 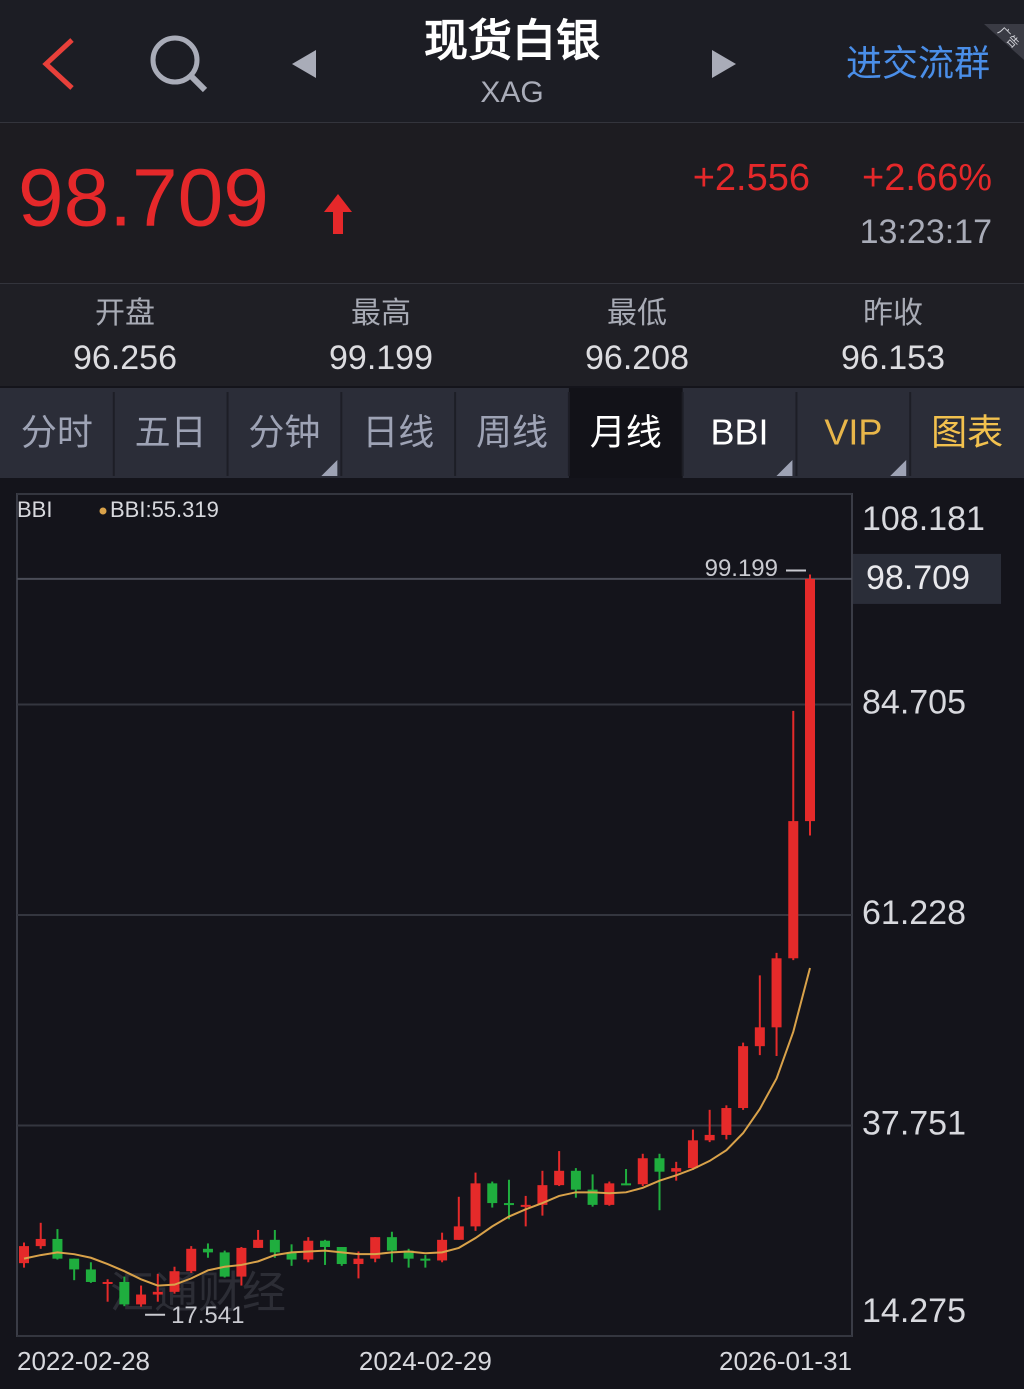 I want to click on stats: 开盘 96.256 最高 99.199 最低 96.208 昨收 96.153, so click(x=509, y=337).